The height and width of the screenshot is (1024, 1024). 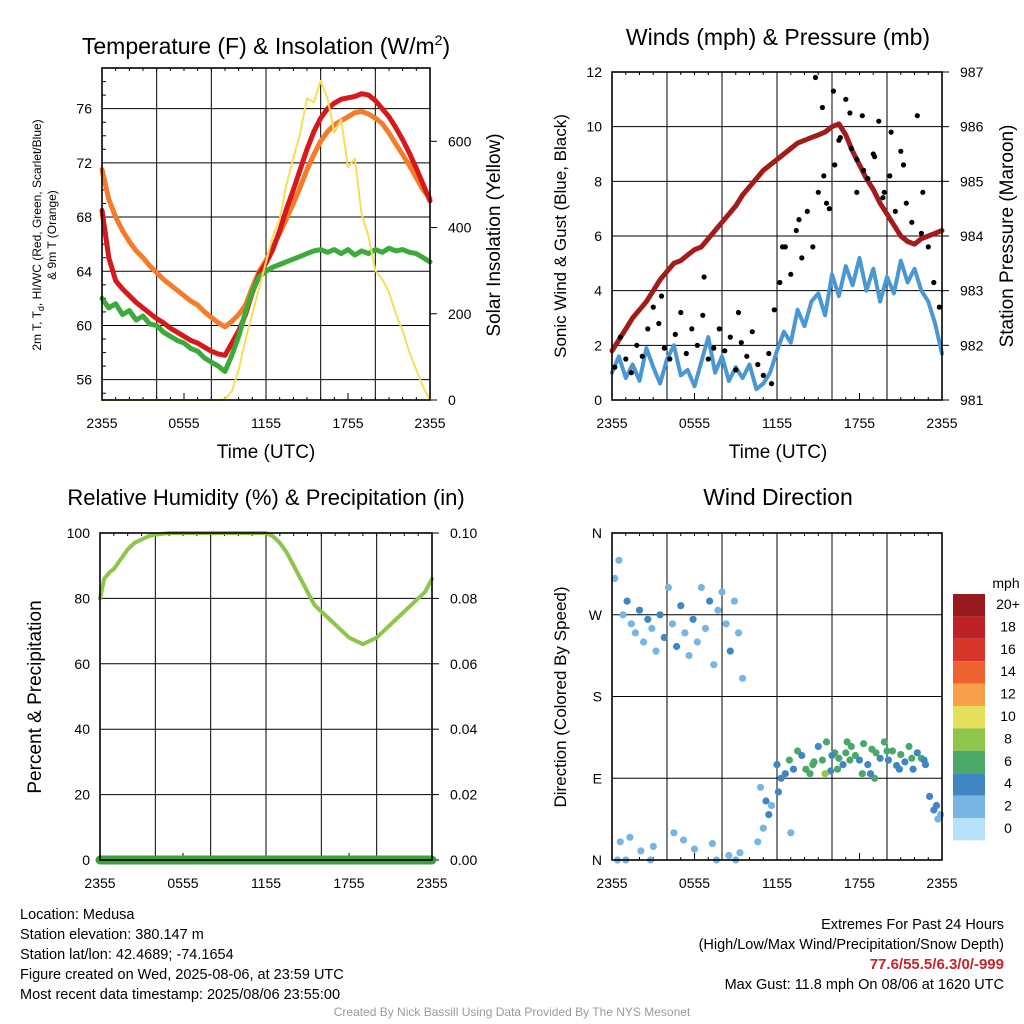 I want to click on colorbar-label: 20+, so click(x=1008, y=604).